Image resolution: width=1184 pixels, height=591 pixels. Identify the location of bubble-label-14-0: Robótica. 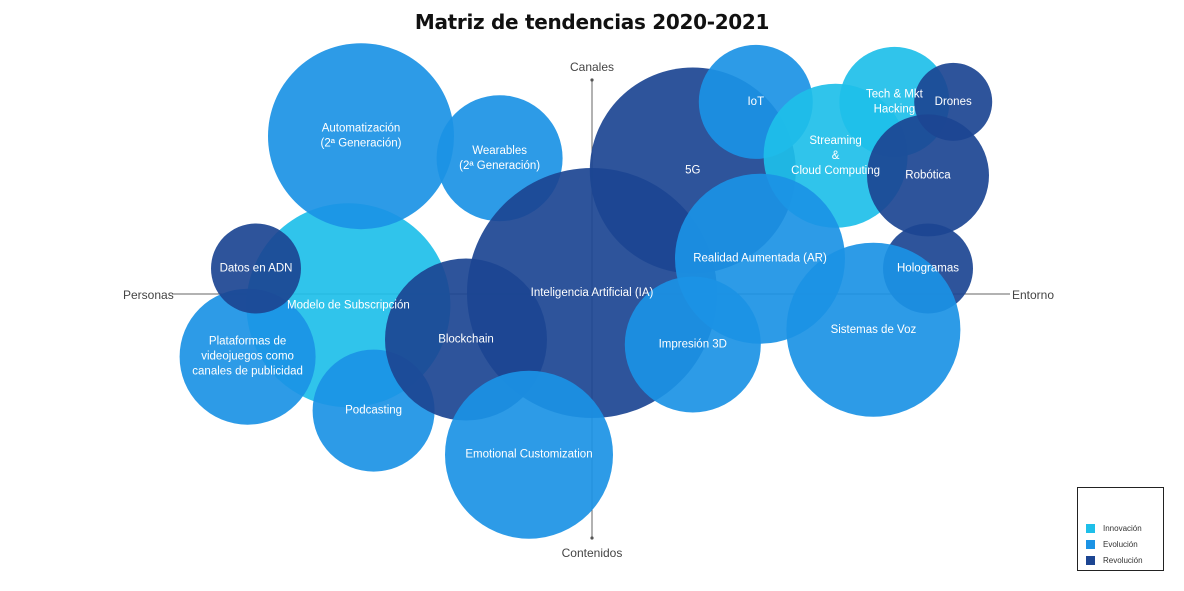
(928, 175).